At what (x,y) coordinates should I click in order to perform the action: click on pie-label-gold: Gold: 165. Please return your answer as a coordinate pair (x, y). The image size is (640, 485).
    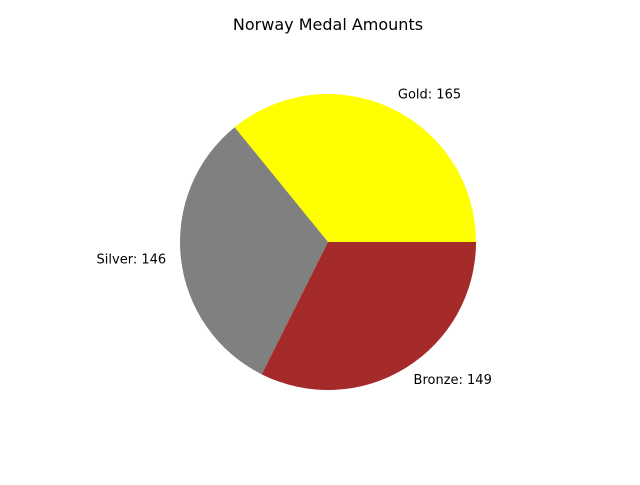
    Looking at the image, I should click on (429, 94).